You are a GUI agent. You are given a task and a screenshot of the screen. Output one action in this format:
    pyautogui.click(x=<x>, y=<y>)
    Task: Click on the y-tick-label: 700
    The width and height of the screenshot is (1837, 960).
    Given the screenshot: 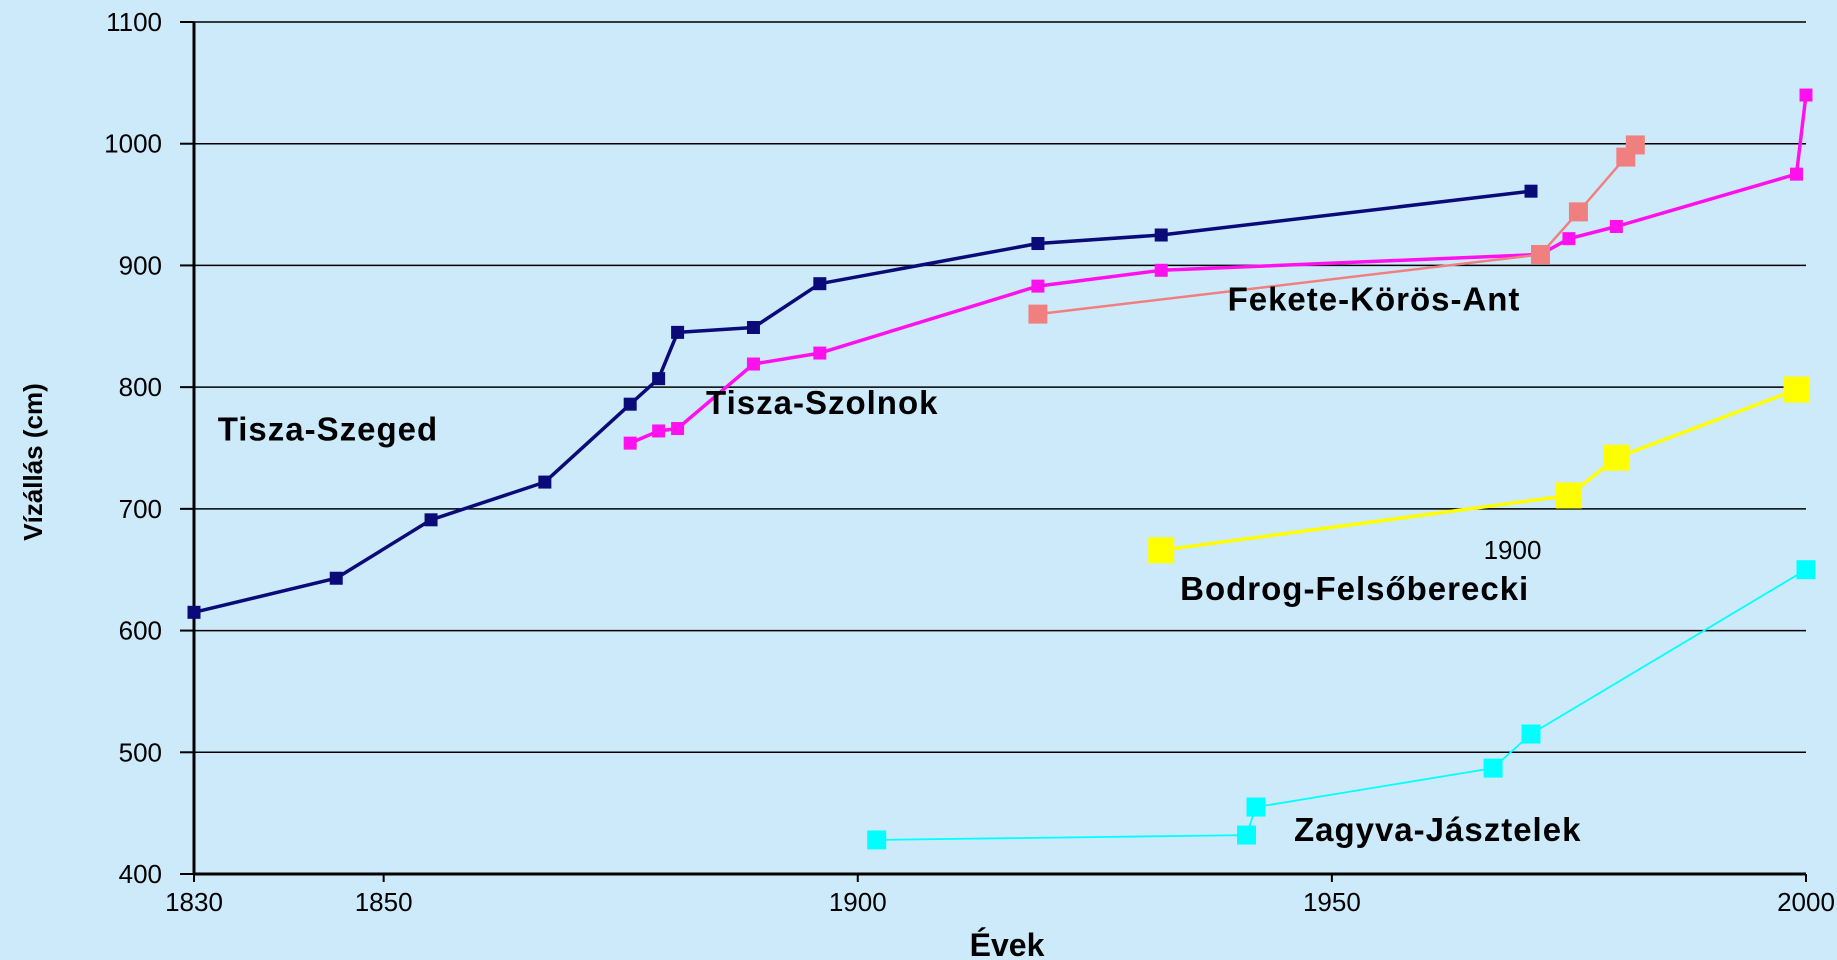 What is the action you would take?
    pyautogui.click(x=140, y=509)
    